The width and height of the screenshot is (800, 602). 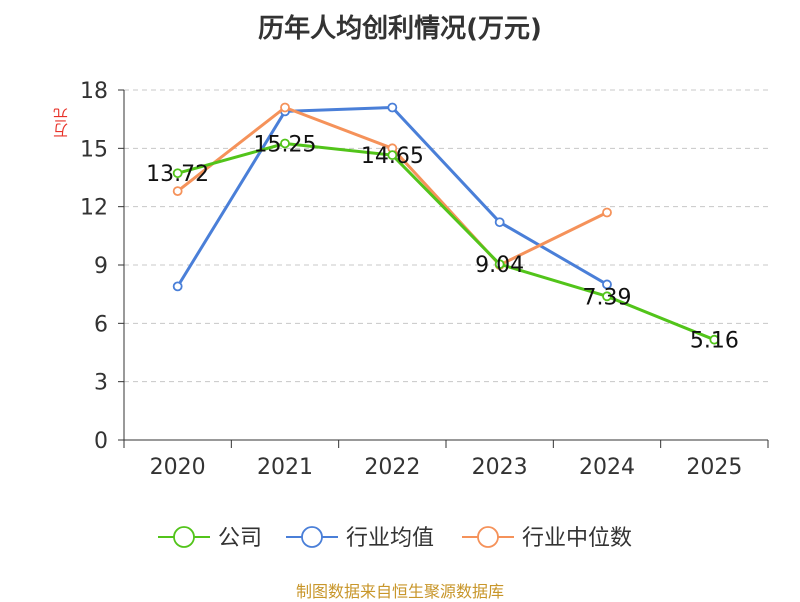 I want to click on y-tick-label: 9, so click(x=101, y=266).